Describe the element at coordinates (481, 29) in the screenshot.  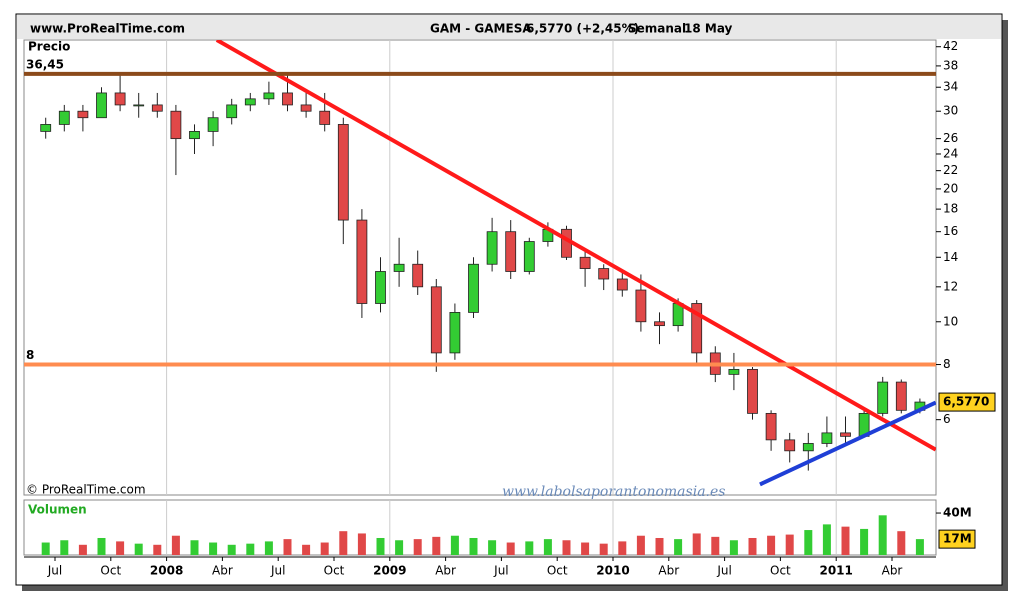
I see `title: GAM - GAMESA` at that location.